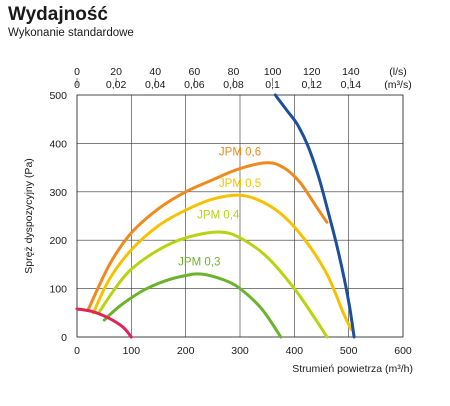 The height and width of the screenshot is (406, 450). What do you see at coordinates (116, 85) in the screenshot?
I see `top-tick-label-m3s: 0,02` at bounding box center [116, 85].